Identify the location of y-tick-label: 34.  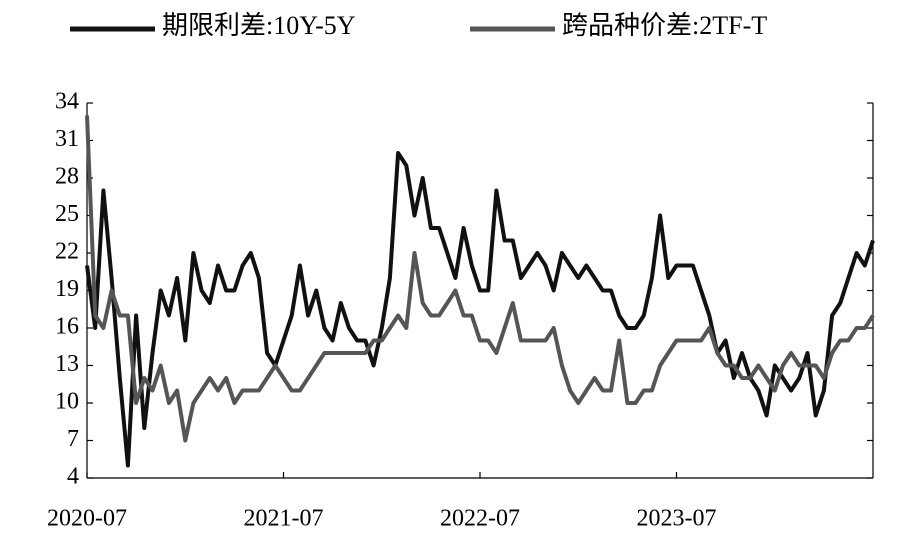
(67, 102).